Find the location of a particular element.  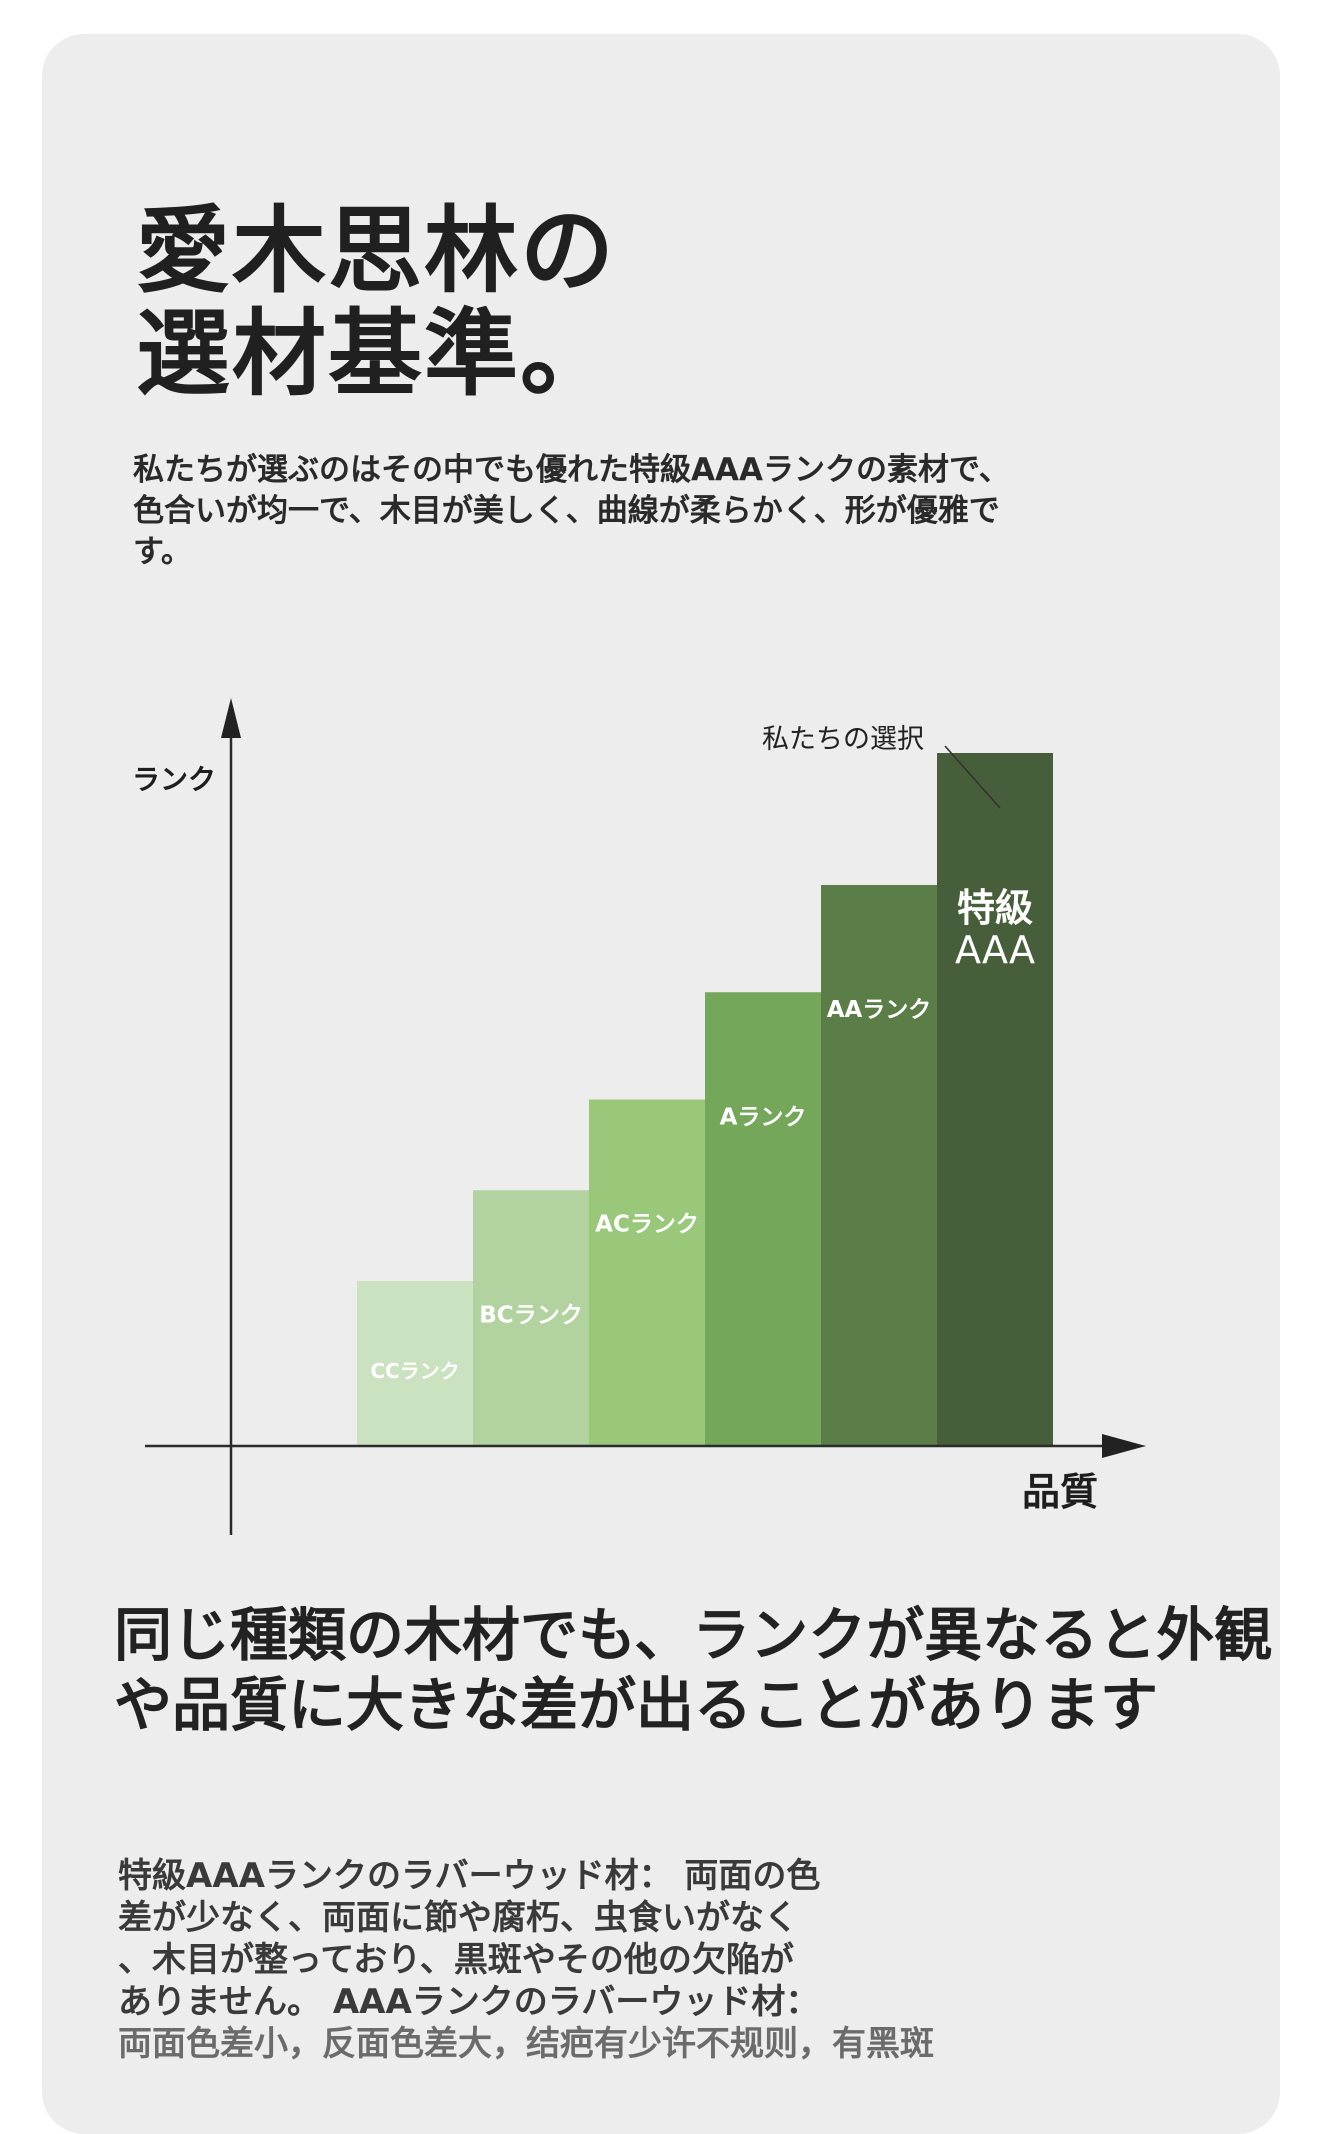

x-axis-label: 品質 is located at coordinates (1060, 1492).